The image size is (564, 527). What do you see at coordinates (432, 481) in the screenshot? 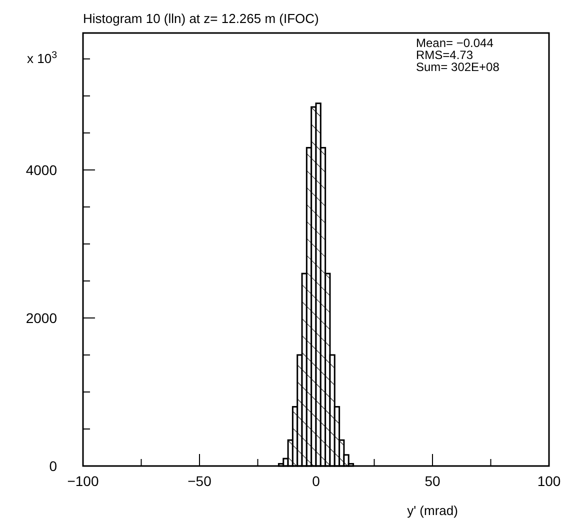
I see `x-tick-label: 50` at bounding box center [432, 481].